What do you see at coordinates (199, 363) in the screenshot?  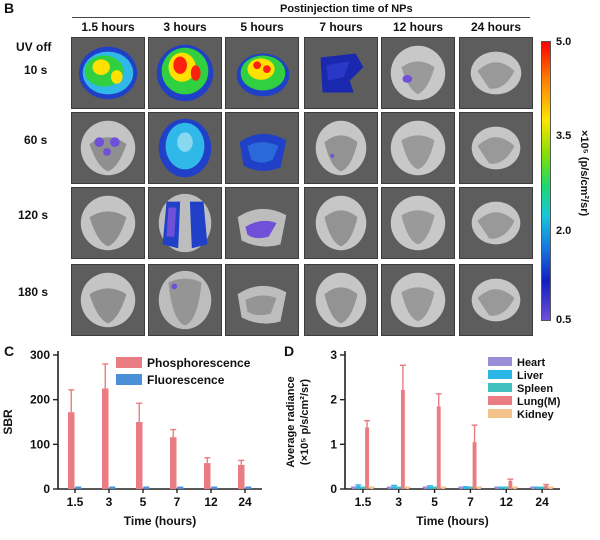 I see `legend-label: Phosphorescence` at bounding box center [199, 363].